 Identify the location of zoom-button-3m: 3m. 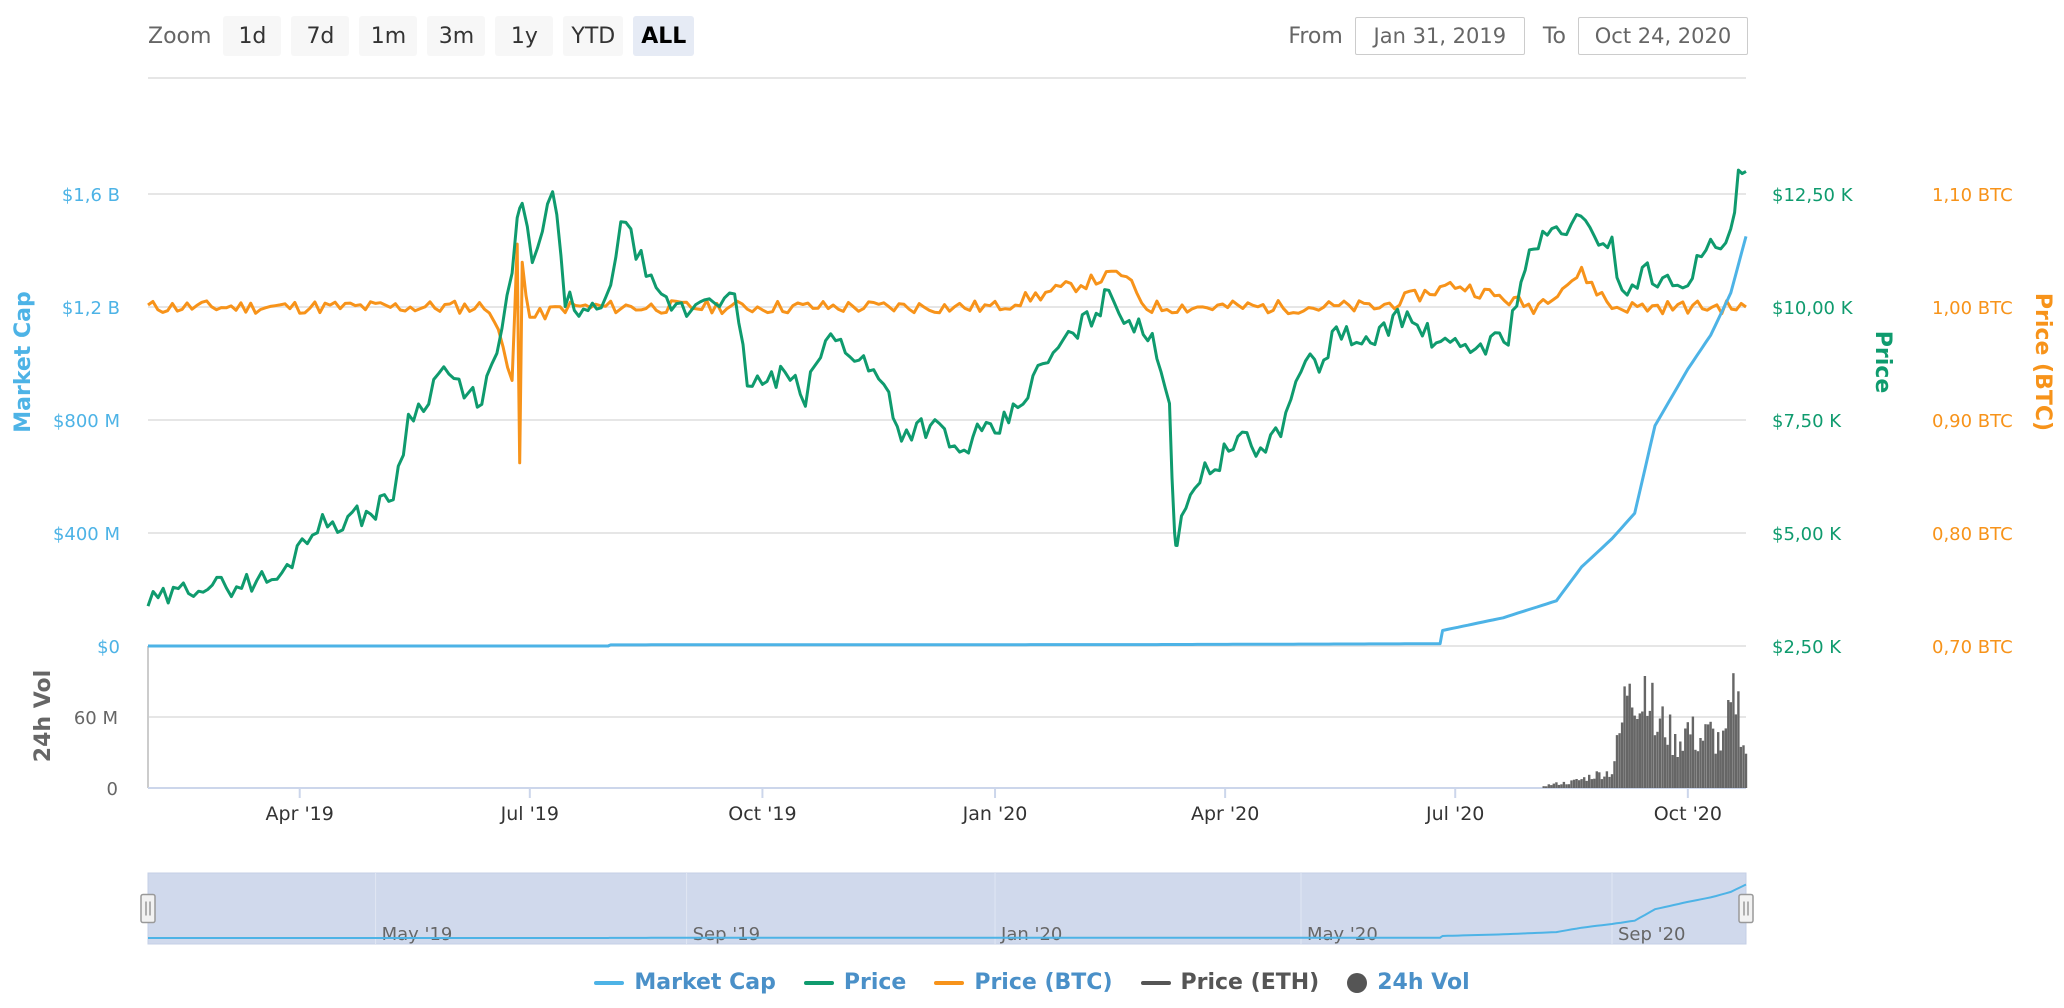
(456, 36).